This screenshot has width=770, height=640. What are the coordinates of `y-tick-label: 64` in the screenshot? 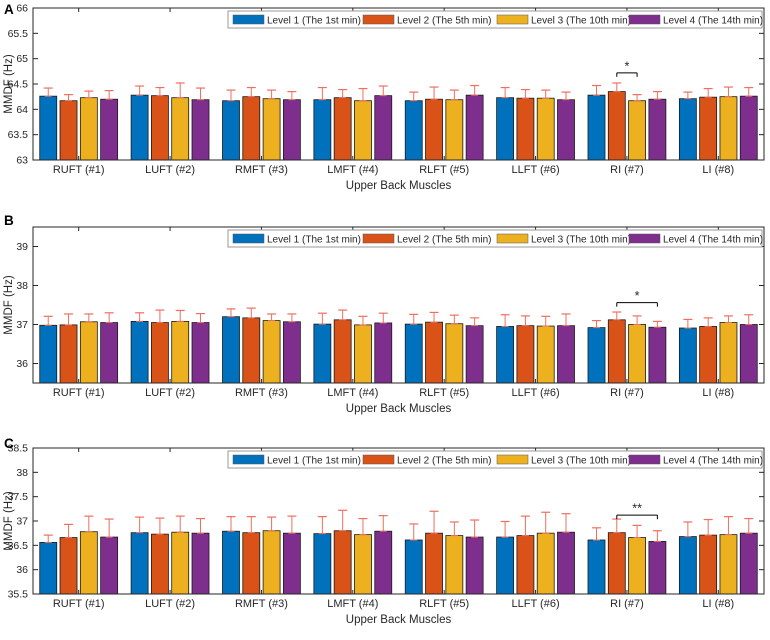 It's located at (22, 110).